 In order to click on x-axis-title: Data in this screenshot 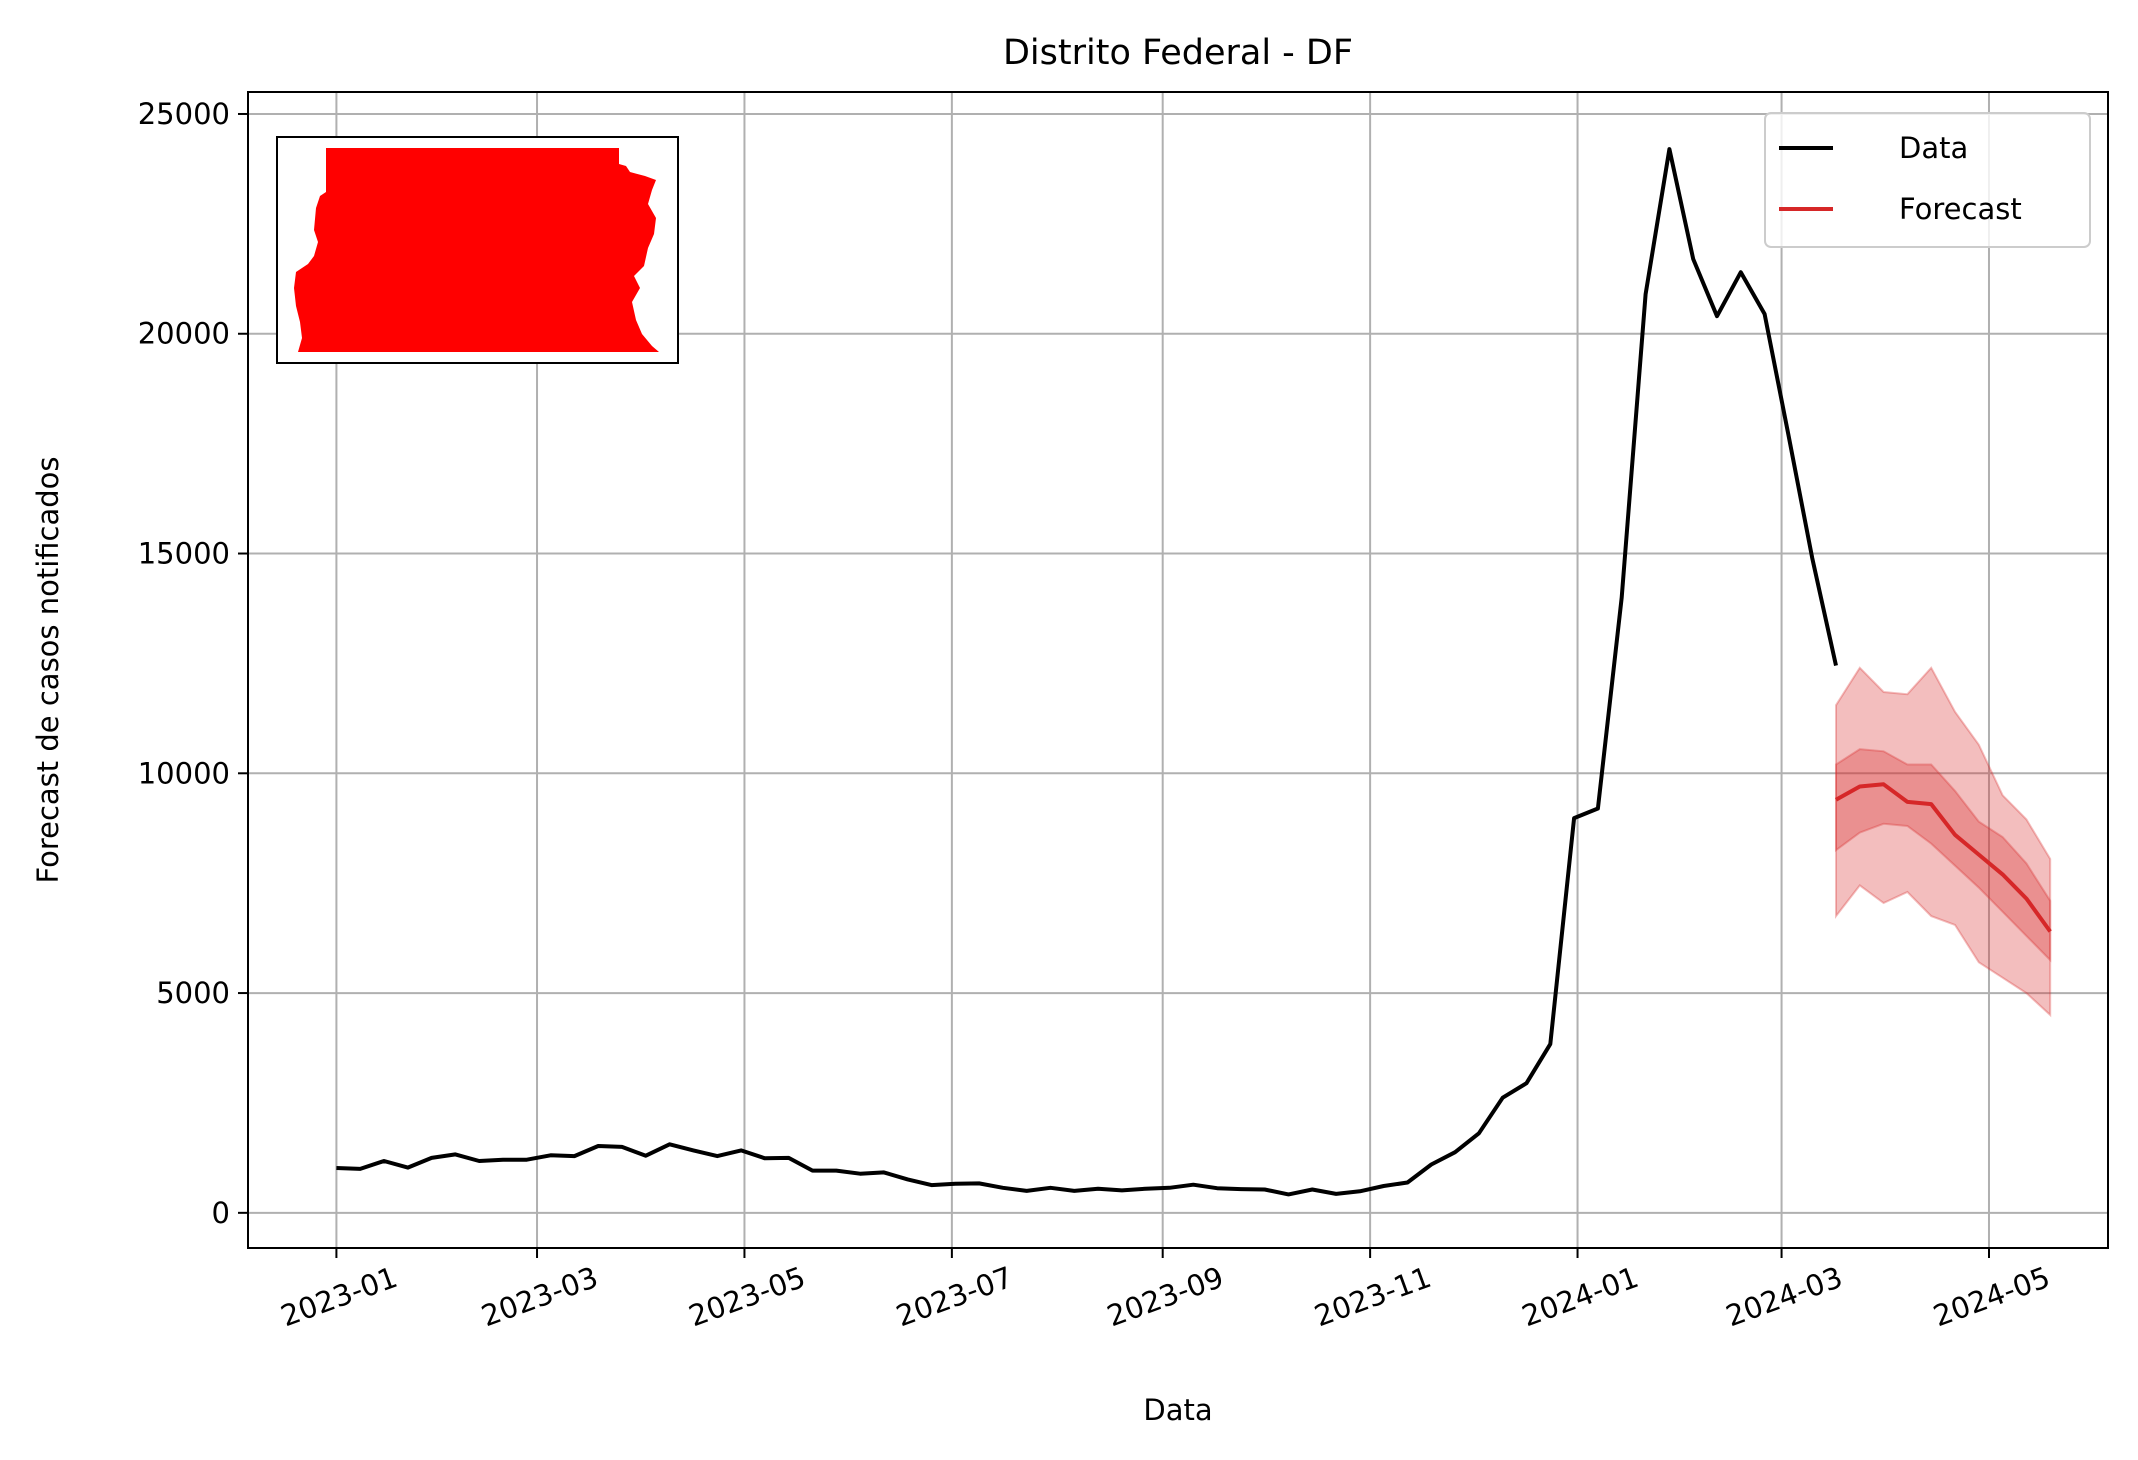, I will do `click(1177, 1410)`.